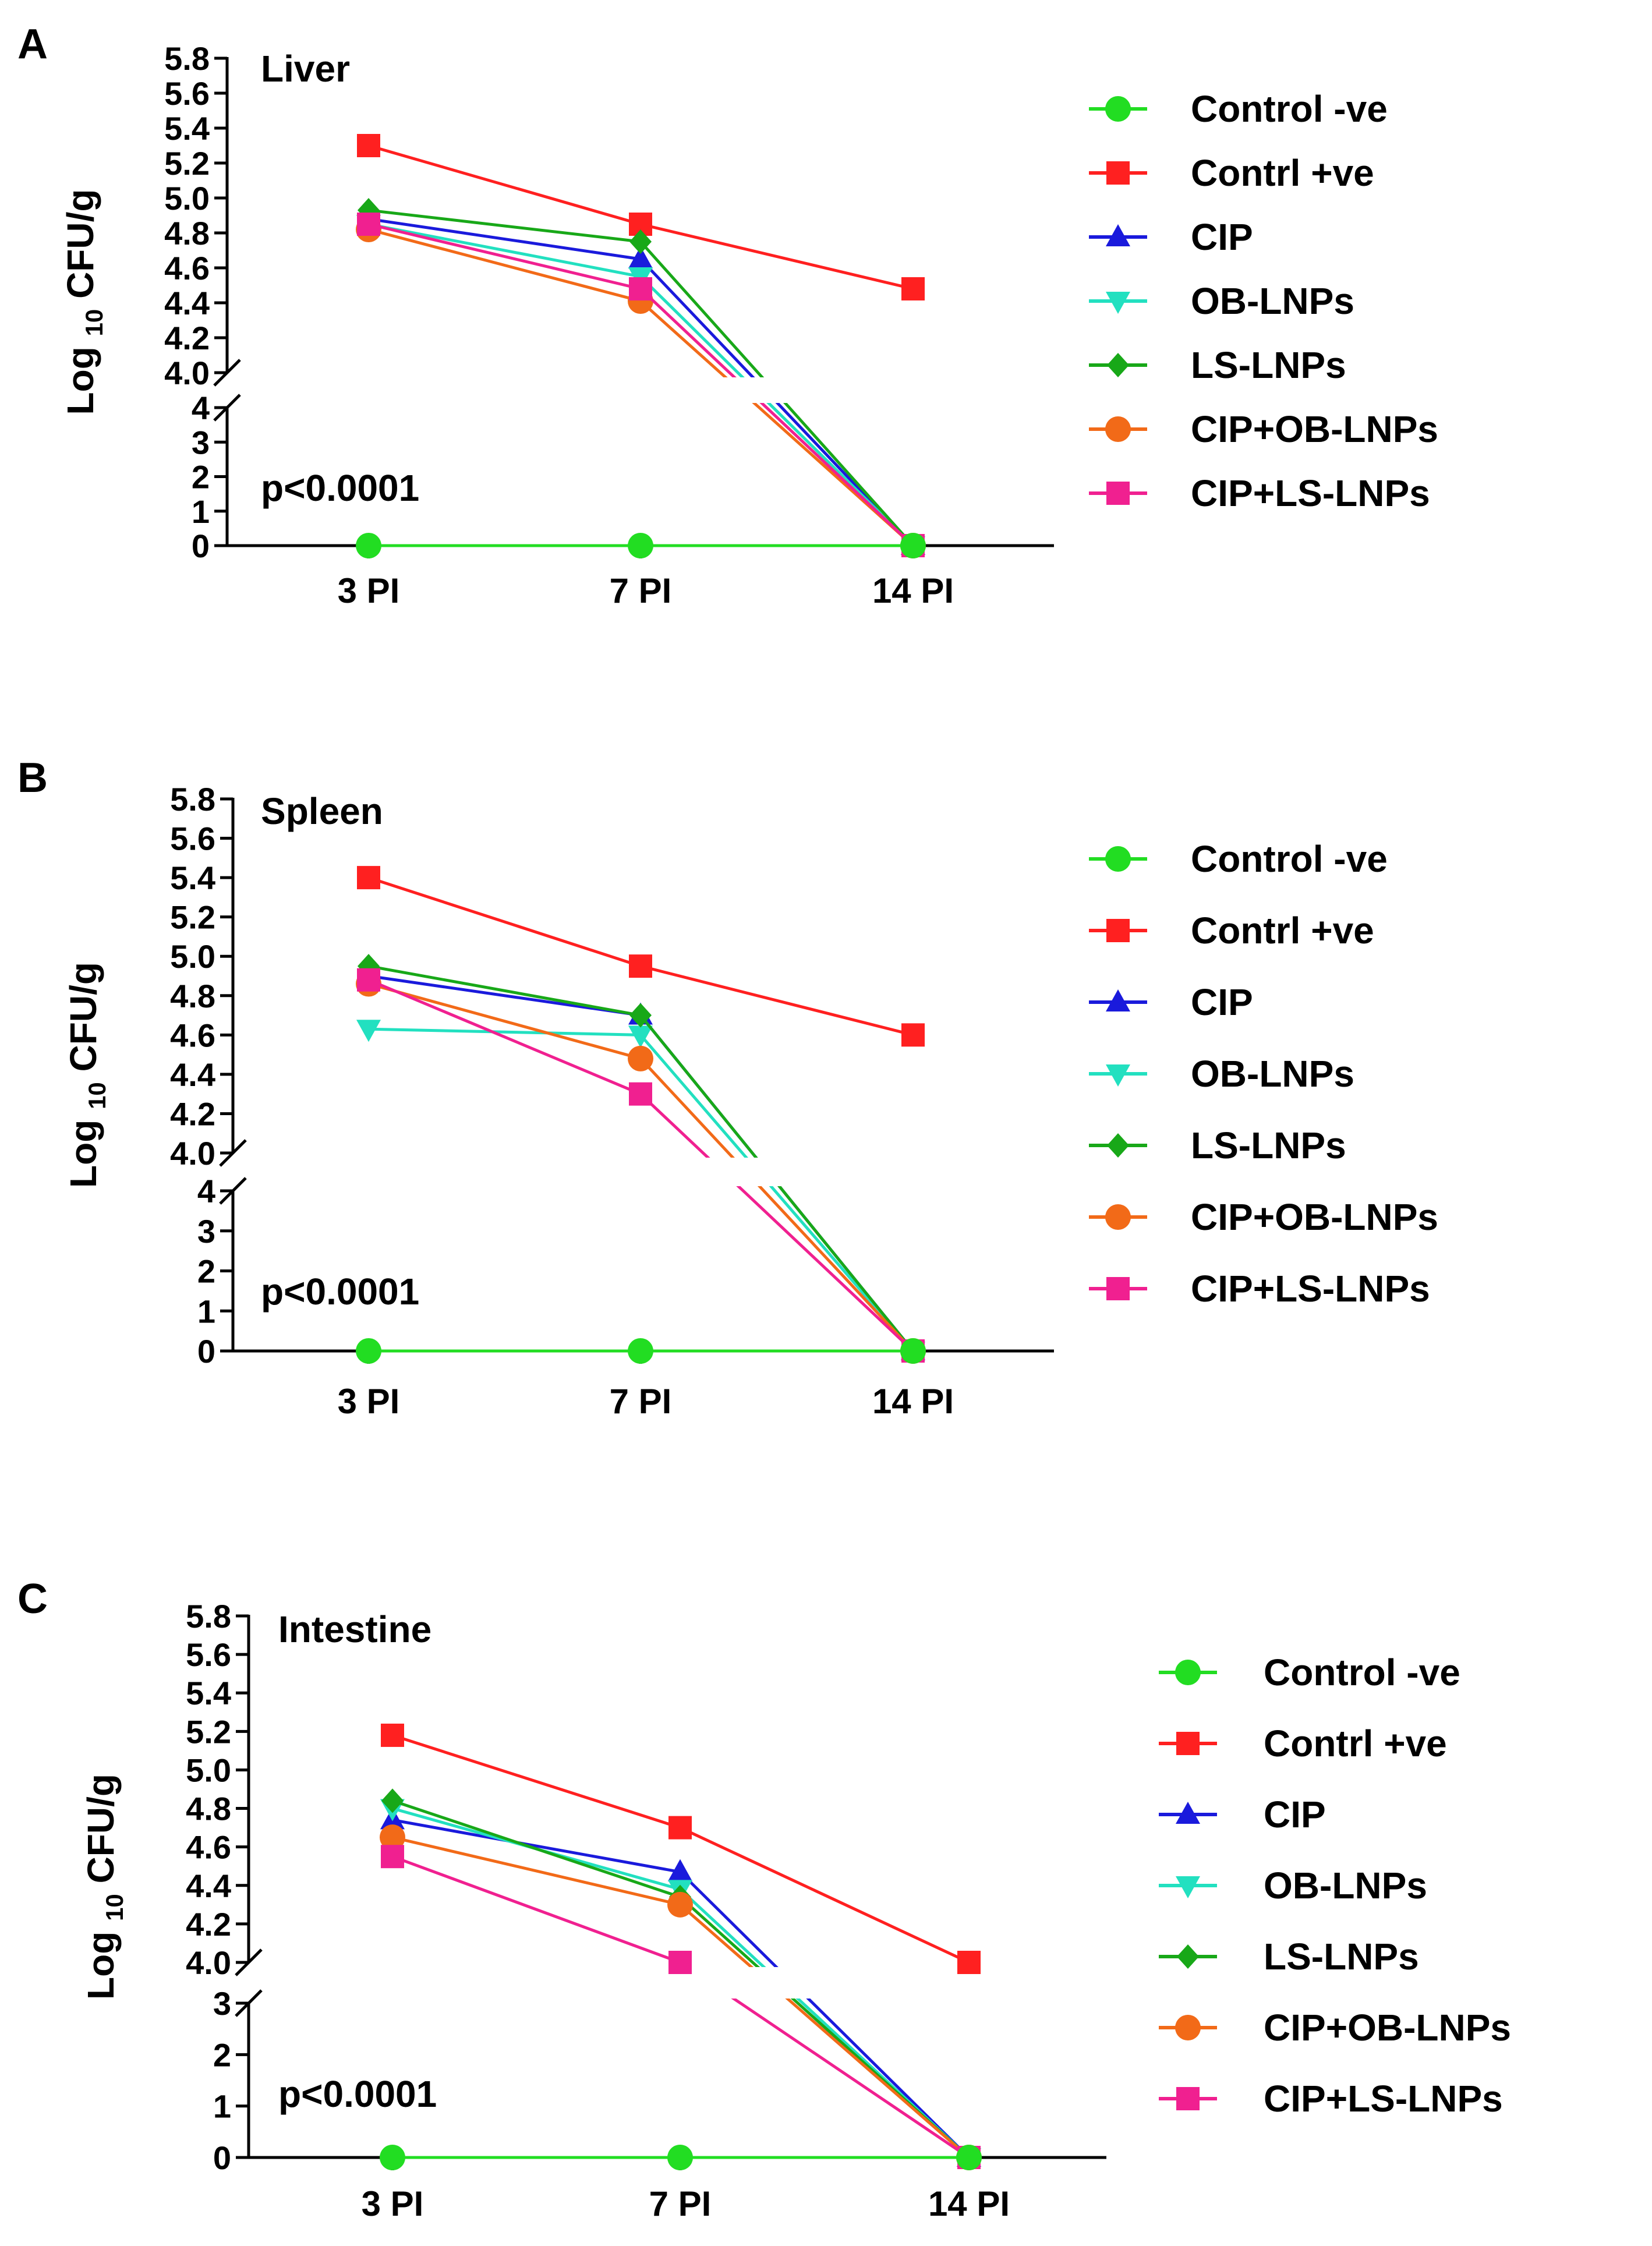 This screenshot has height=2246, width=1652. What do you see at coordinates (208, 1731) in the screenshot?
I see `y-tick-label: 5.2` at bounding box center [208, 1731].